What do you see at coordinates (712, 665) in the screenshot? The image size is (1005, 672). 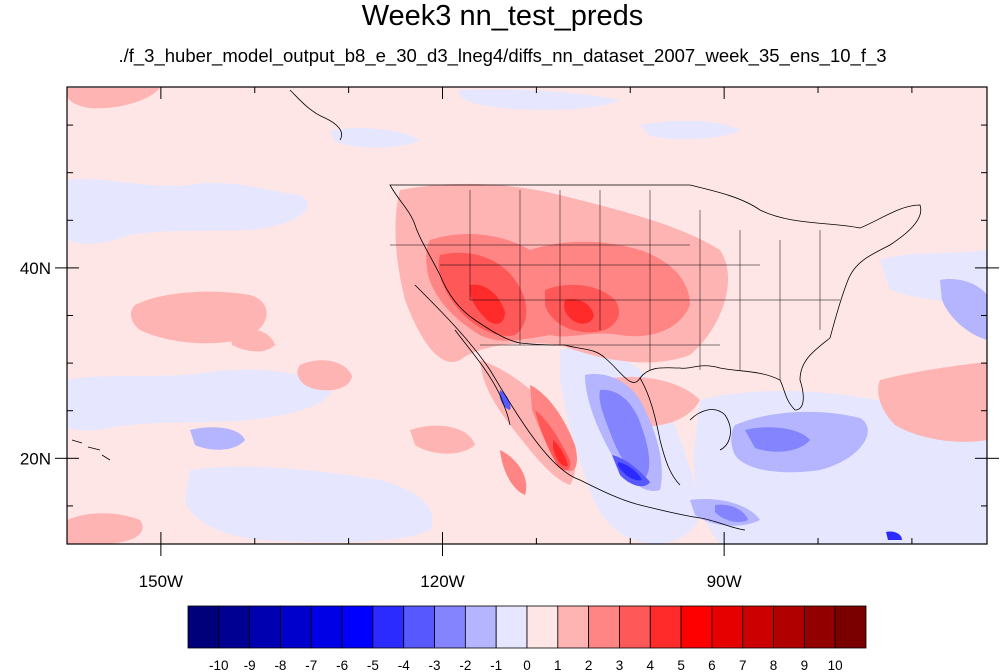 I see `colorbar-label: 6` at bounding box center [712, 665].